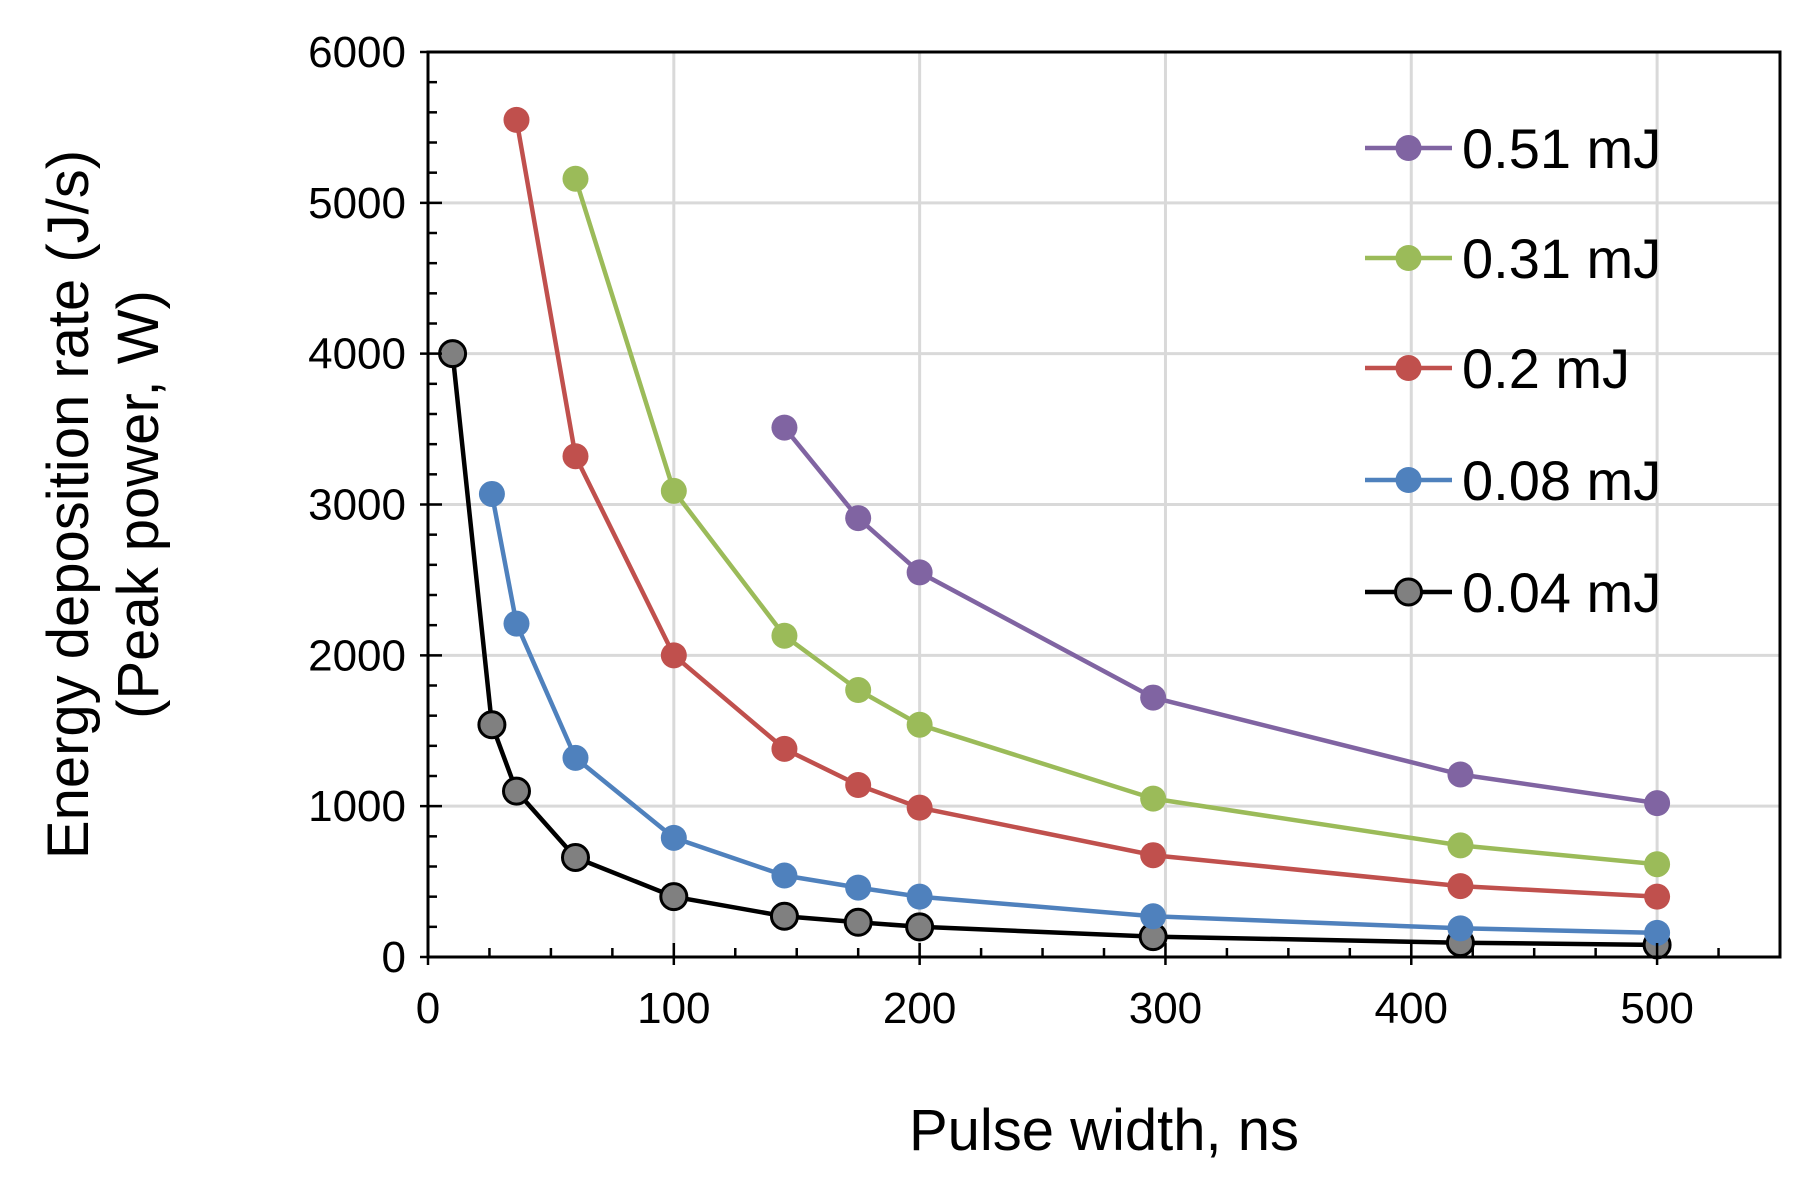 The height and width of the screenshot is (1180, 1808). I want to click on y-axis-title-line2: (Peak power, W), so click(138, 504).